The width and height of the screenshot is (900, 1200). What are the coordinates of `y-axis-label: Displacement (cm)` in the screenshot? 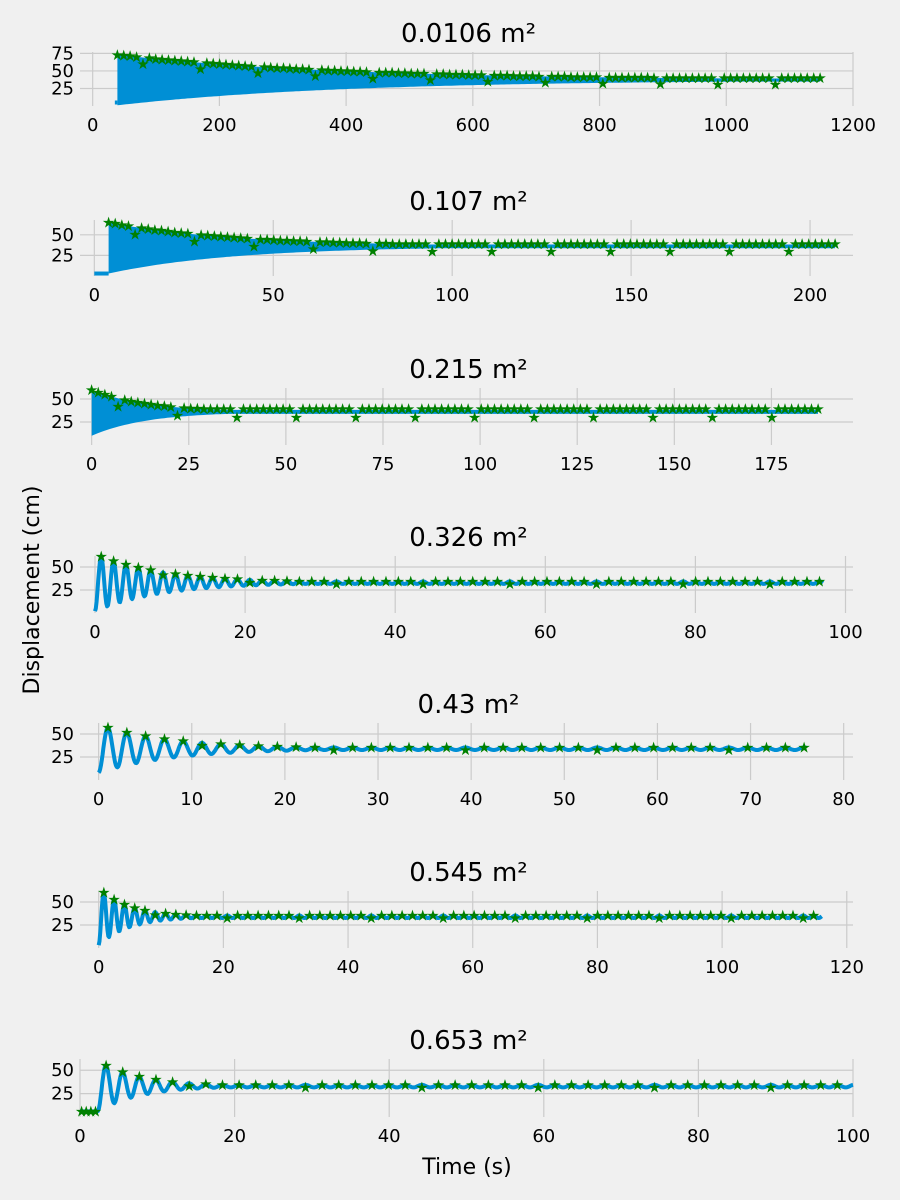 It's located at (32, 590).